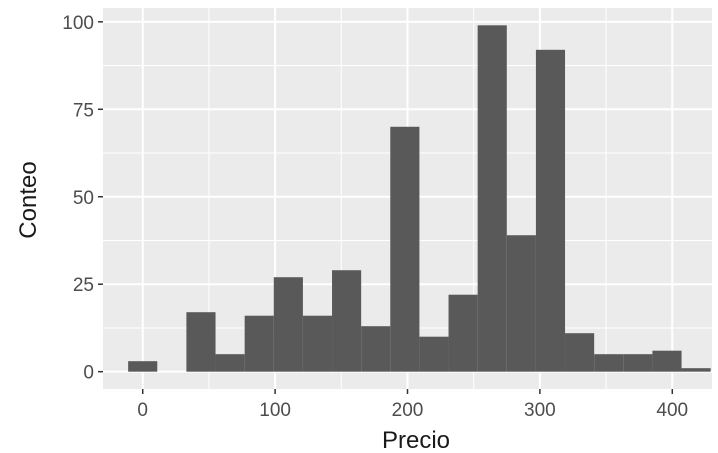 The height and width of the screenshot is (453, 718). What do you see at coordinates (416, 440) in the screenshot?
I see `x-axis-title: Precio` at bounding box center [416, 440].